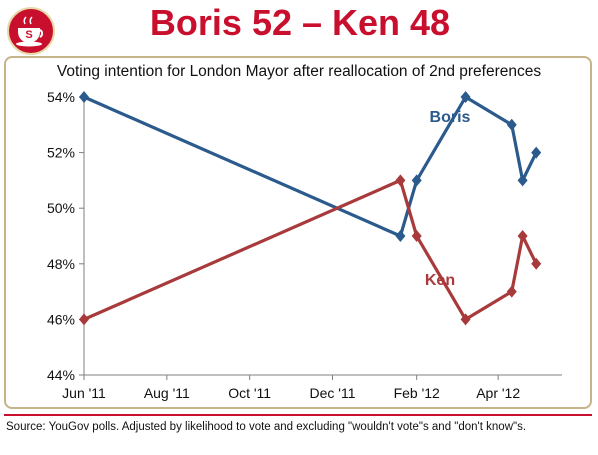 Image resolution: width=598 pixels, height=455 pixels. Describe the element at coordinates (61, 208) in the screenshot. I see `y-tick-label: 50%` at that location.